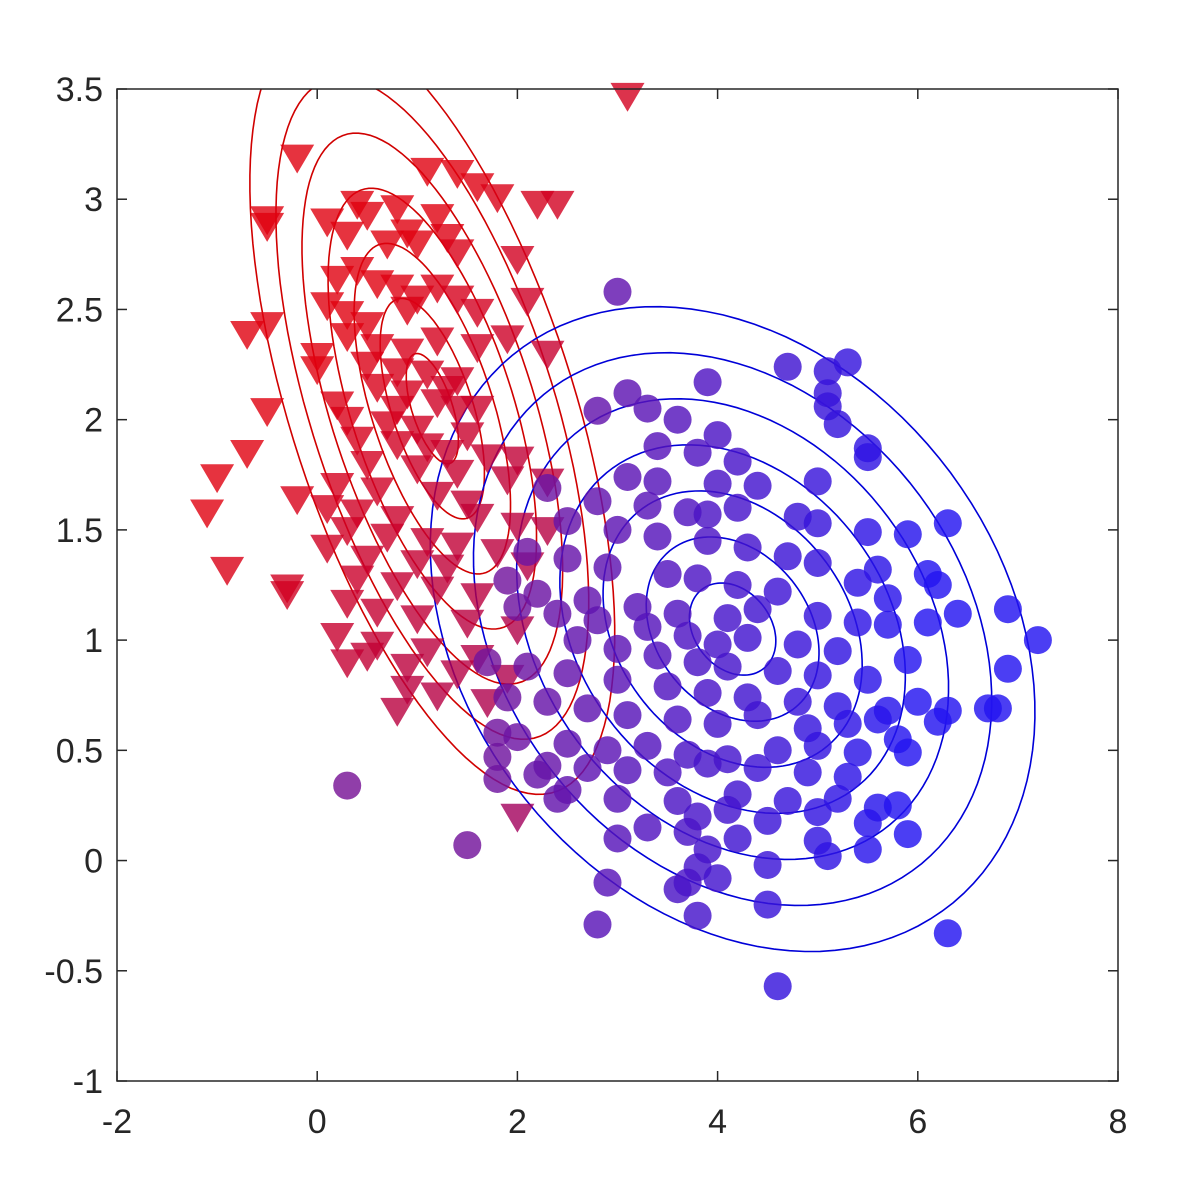  Describe the element at coordinates (79, 310) in the screenshot. I see `y-tick-label-8: 2.5` at that location.